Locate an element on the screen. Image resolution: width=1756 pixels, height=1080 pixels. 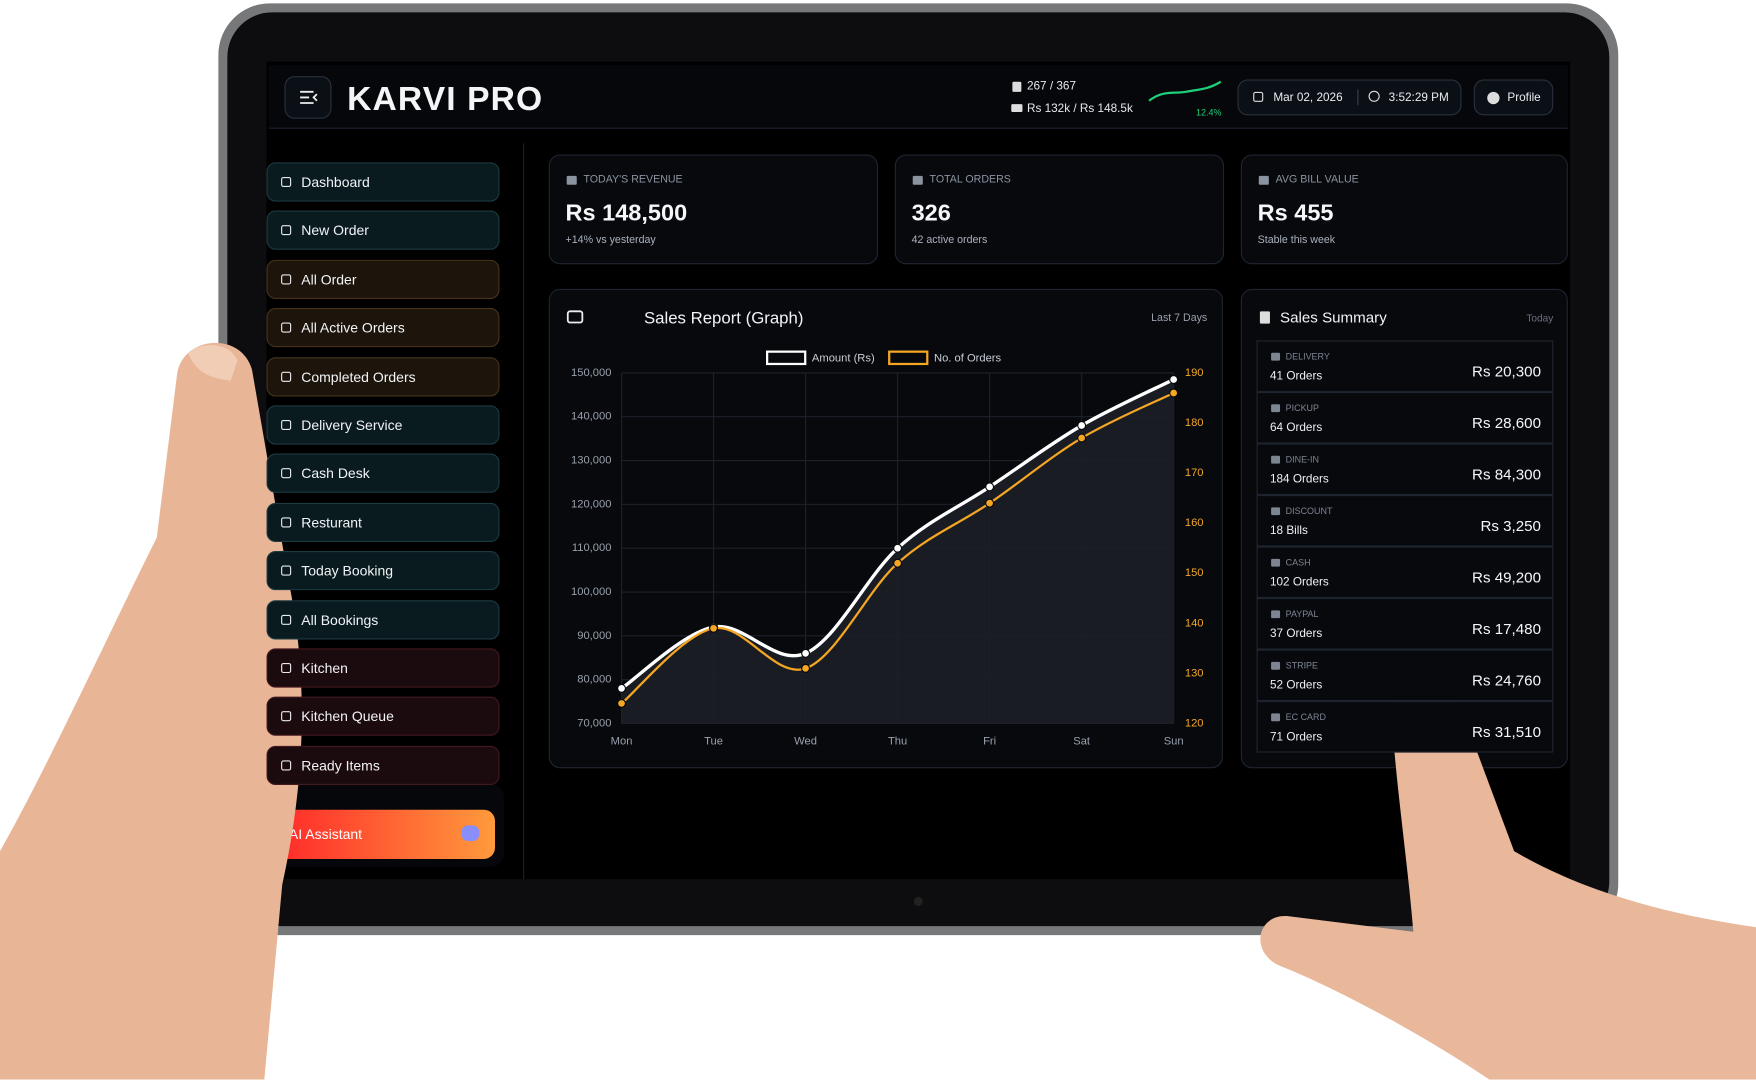
y-tick-label: 150,000 is located at coordinates (591, 373).